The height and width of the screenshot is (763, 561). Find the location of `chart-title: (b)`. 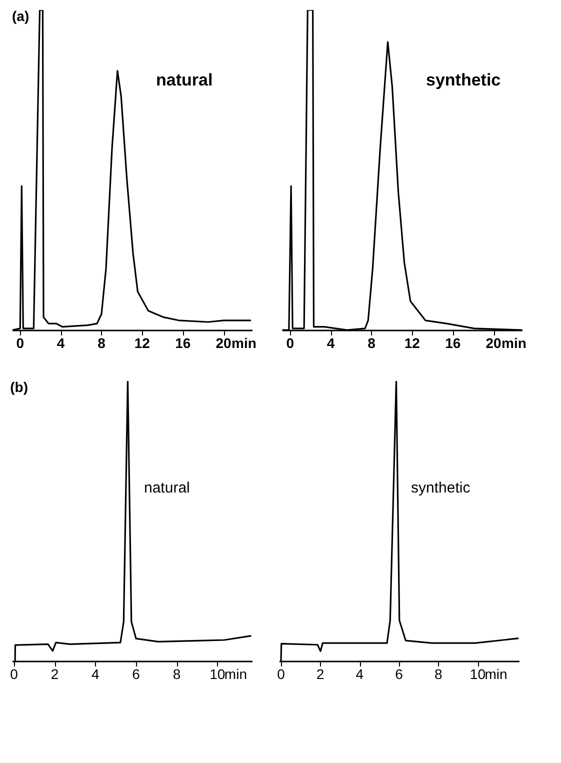

chart-title: (b) is located at coordinates (19, 387).